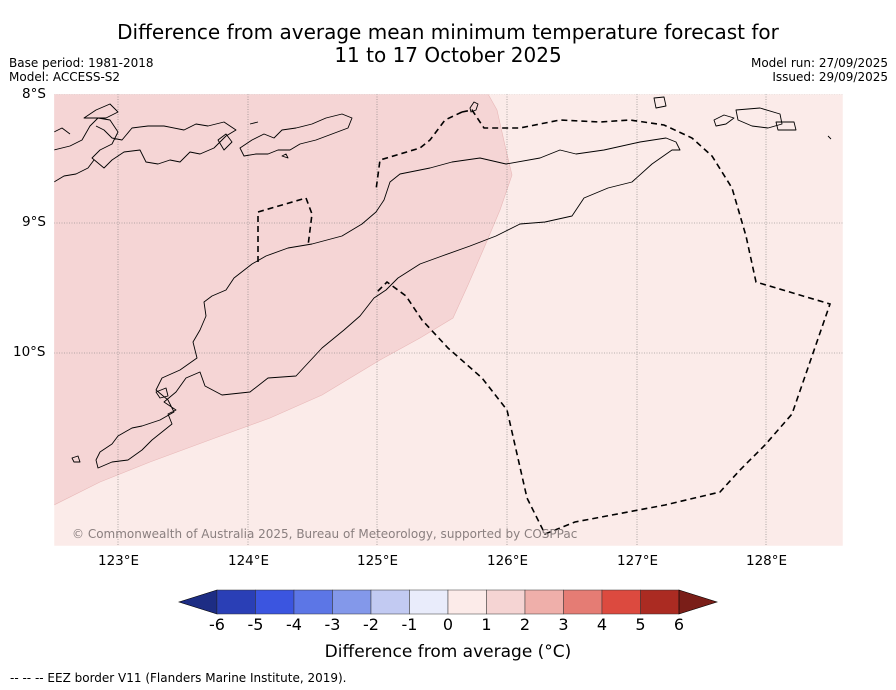 The image size is (896, 690). I want to click on lon-label-123e: 123°E, so click(119, 561).